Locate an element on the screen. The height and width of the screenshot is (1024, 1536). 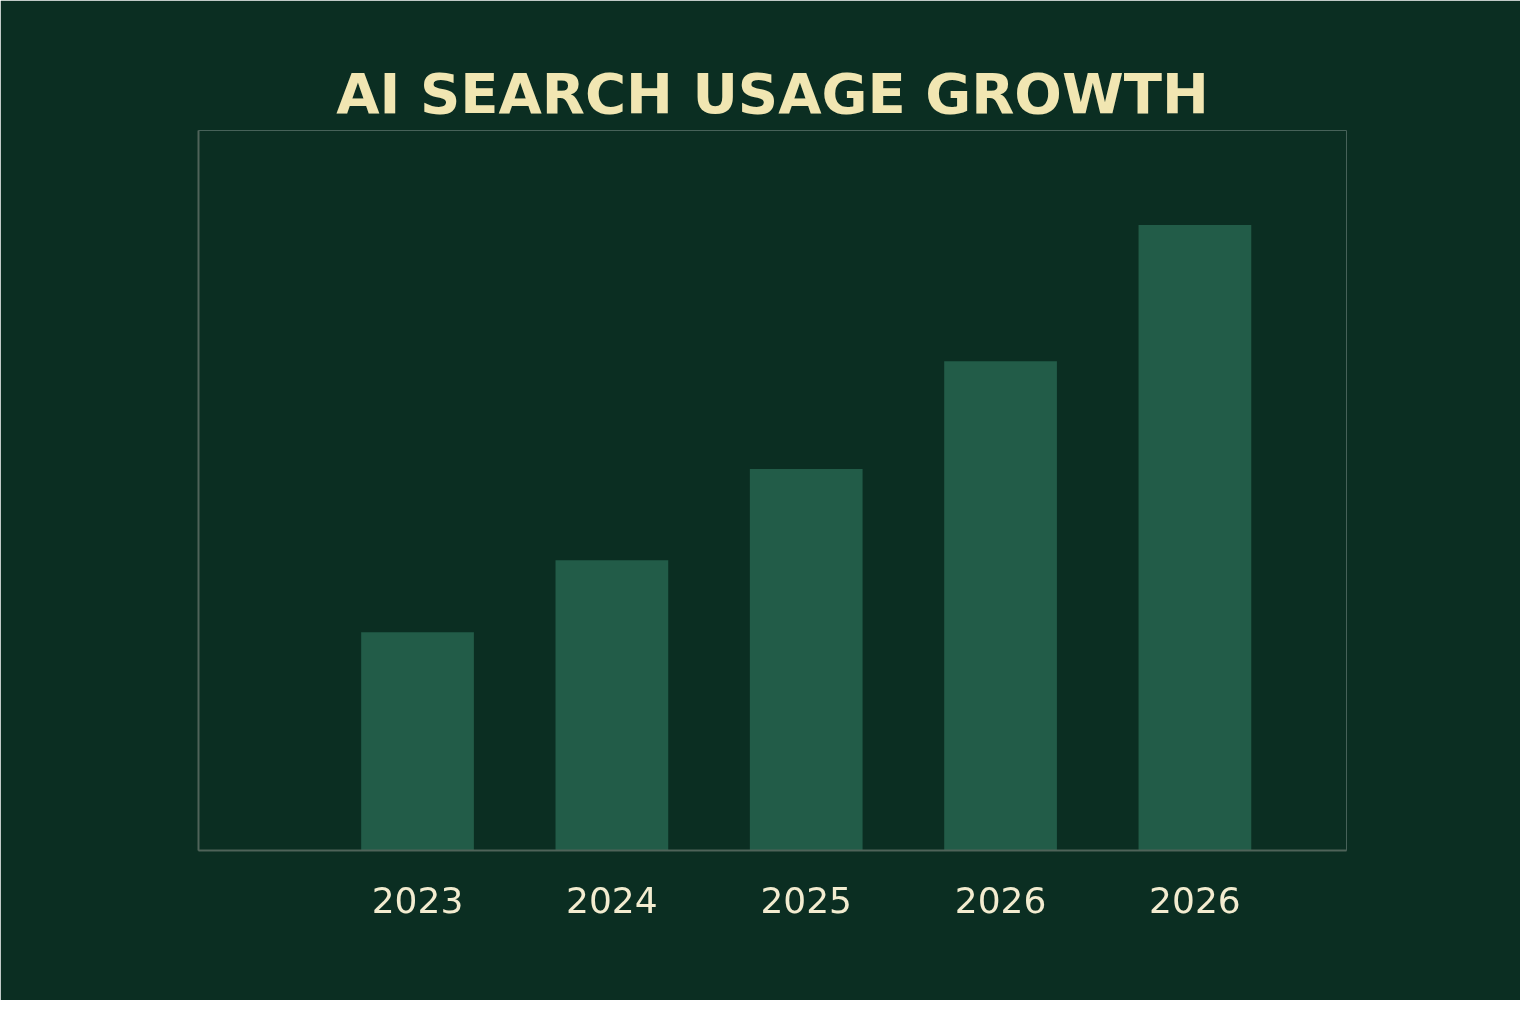
x-tick-label: 2023 is located at coordinates (417, 900).